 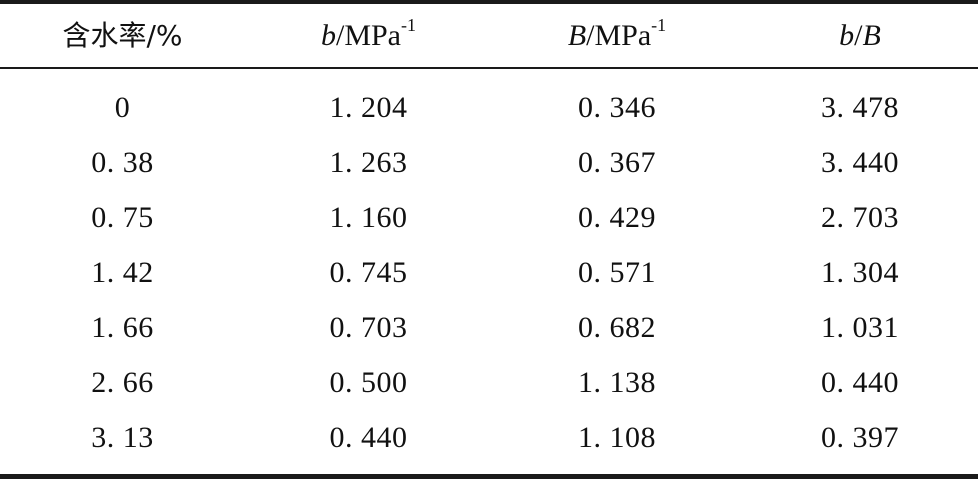 I want to click on table-header-rule, so click(x=489, y=68).